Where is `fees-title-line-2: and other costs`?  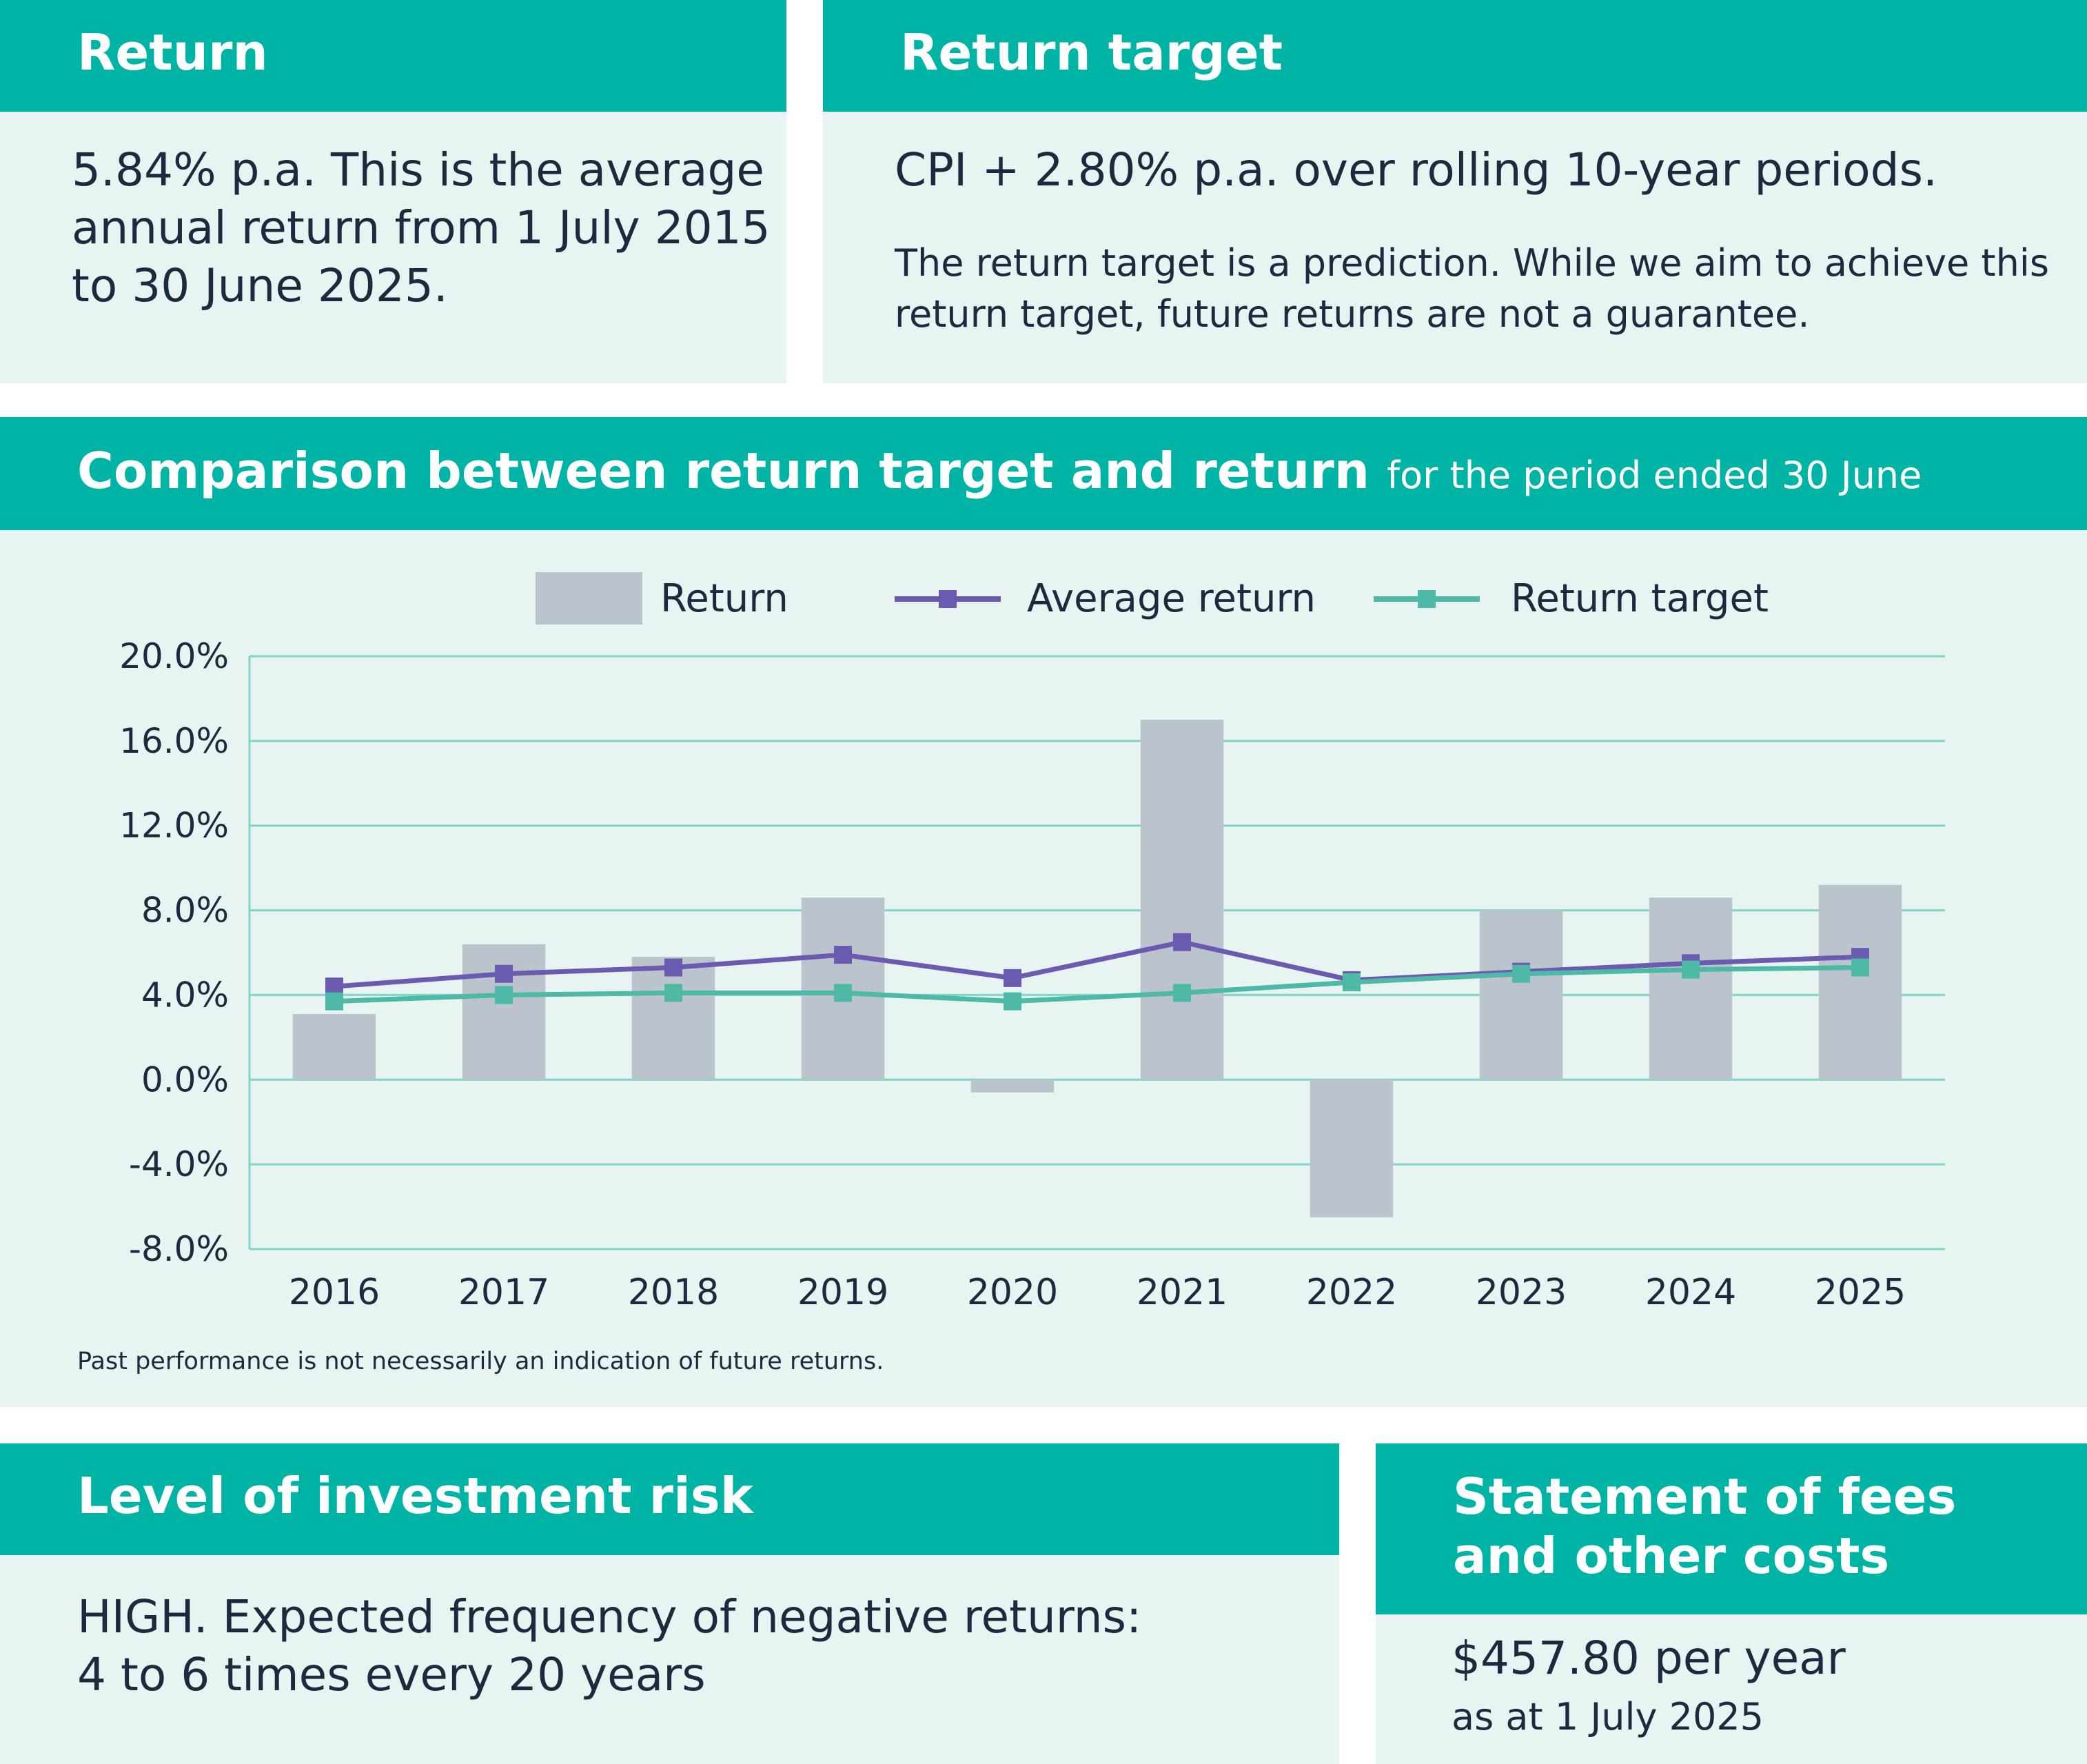
fees-title-line-2: and other costs is located at coordinates (1671, 1556).